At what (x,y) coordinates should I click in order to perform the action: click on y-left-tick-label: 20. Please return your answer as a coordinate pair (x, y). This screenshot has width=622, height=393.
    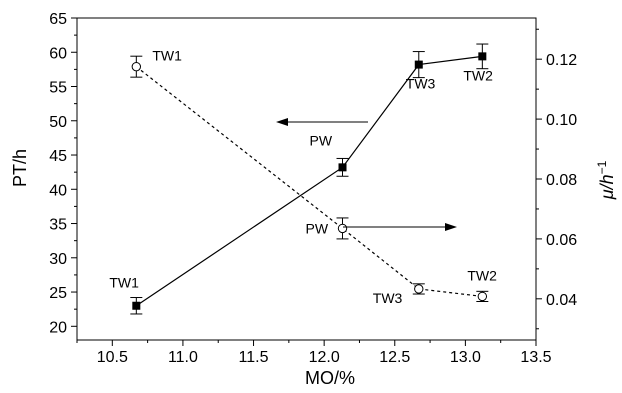
    Looking at the image, I should click on (58, 327).